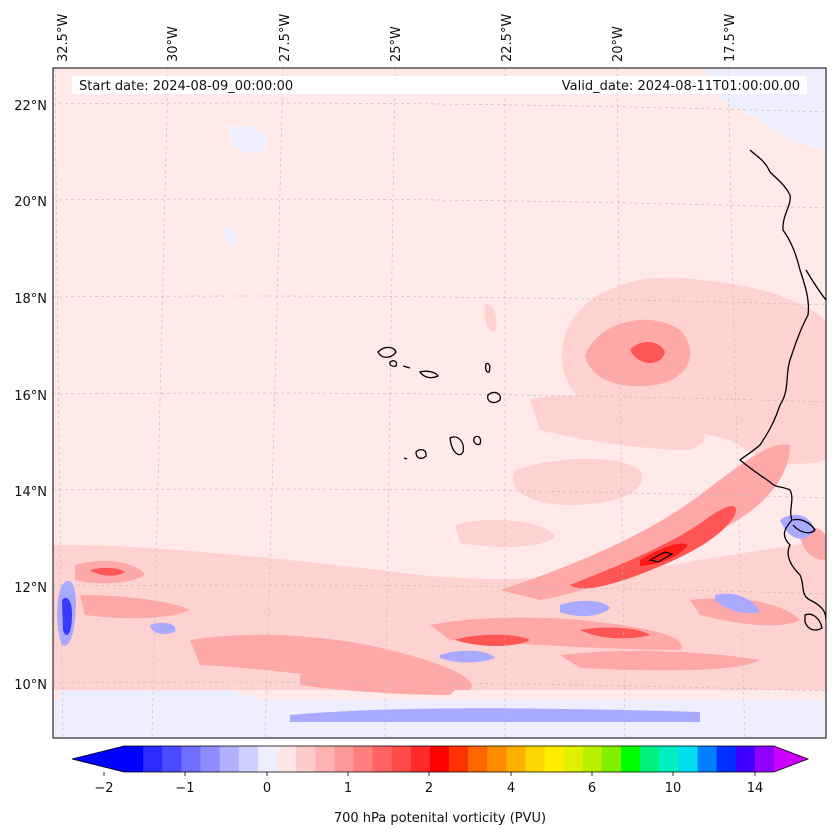  Describe the element at coordinates (439, 85) in the screenshot. I see `header-box` at that location.